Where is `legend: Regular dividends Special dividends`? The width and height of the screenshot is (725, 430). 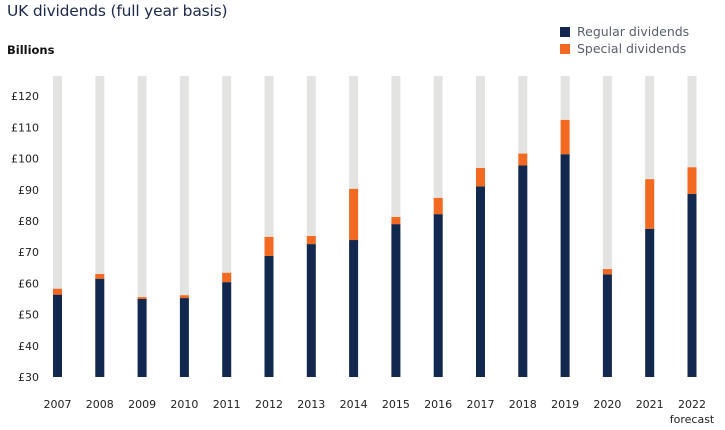 legend: Regular dividends Special dividends is located at coordinates (624, 40).